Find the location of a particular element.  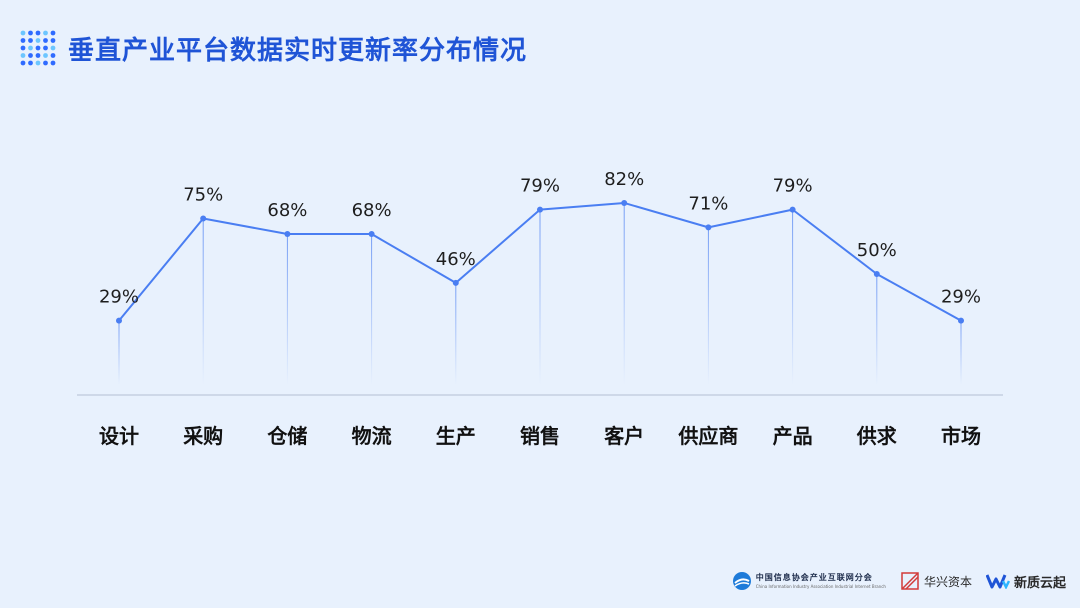

x-tick-label: 市场 is located at coordinates (961, 436).